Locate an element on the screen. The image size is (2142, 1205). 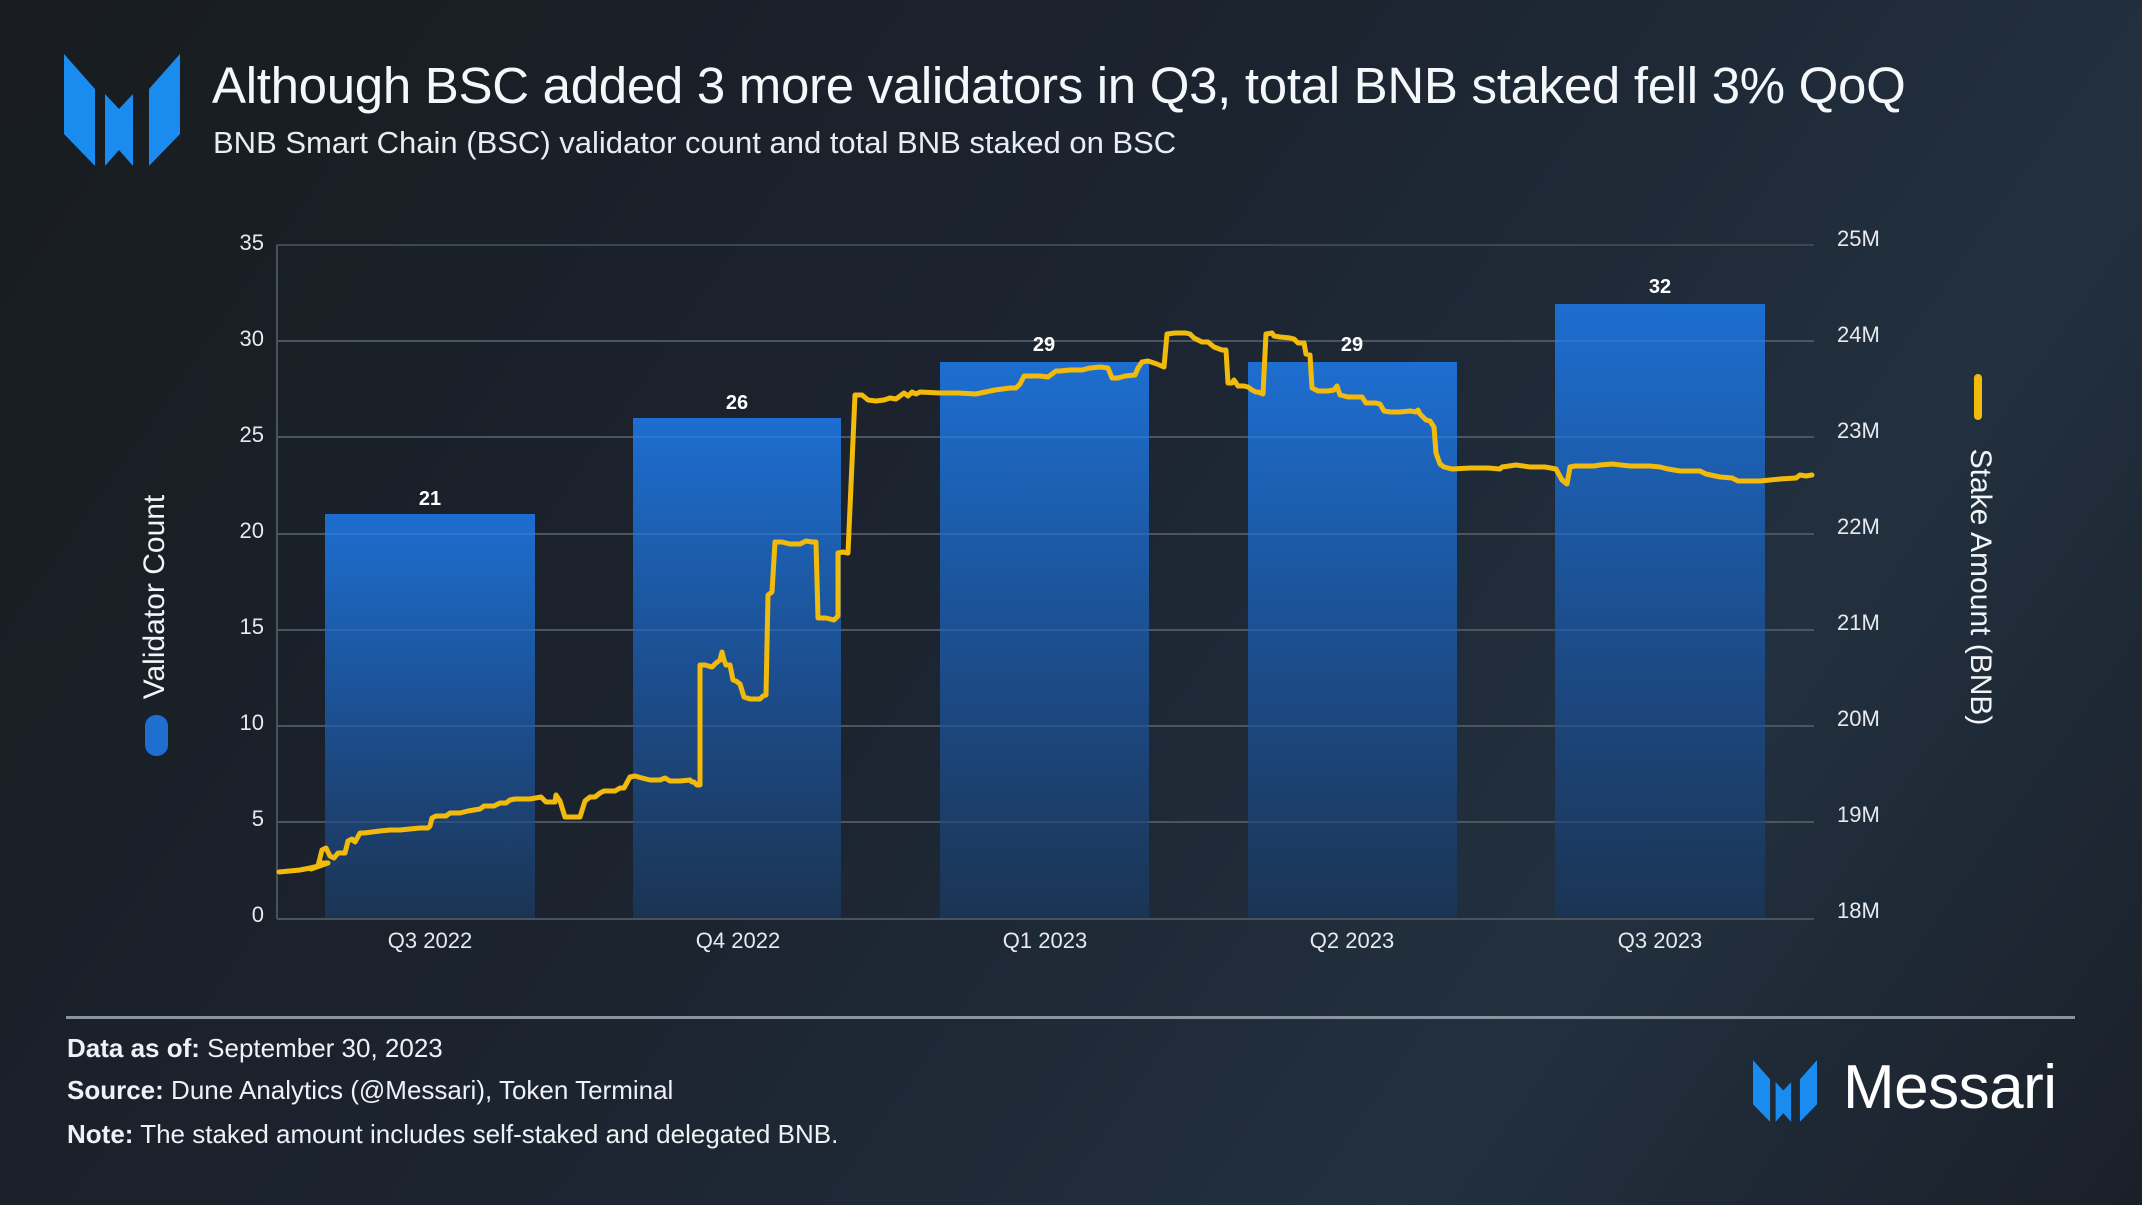
bar-q2-2023 is located at coordinates (1352, 640).